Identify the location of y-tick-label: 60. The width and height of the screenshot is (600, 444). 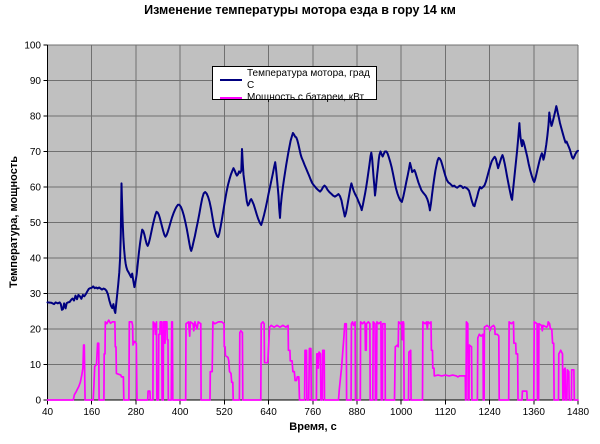
(36, 188).